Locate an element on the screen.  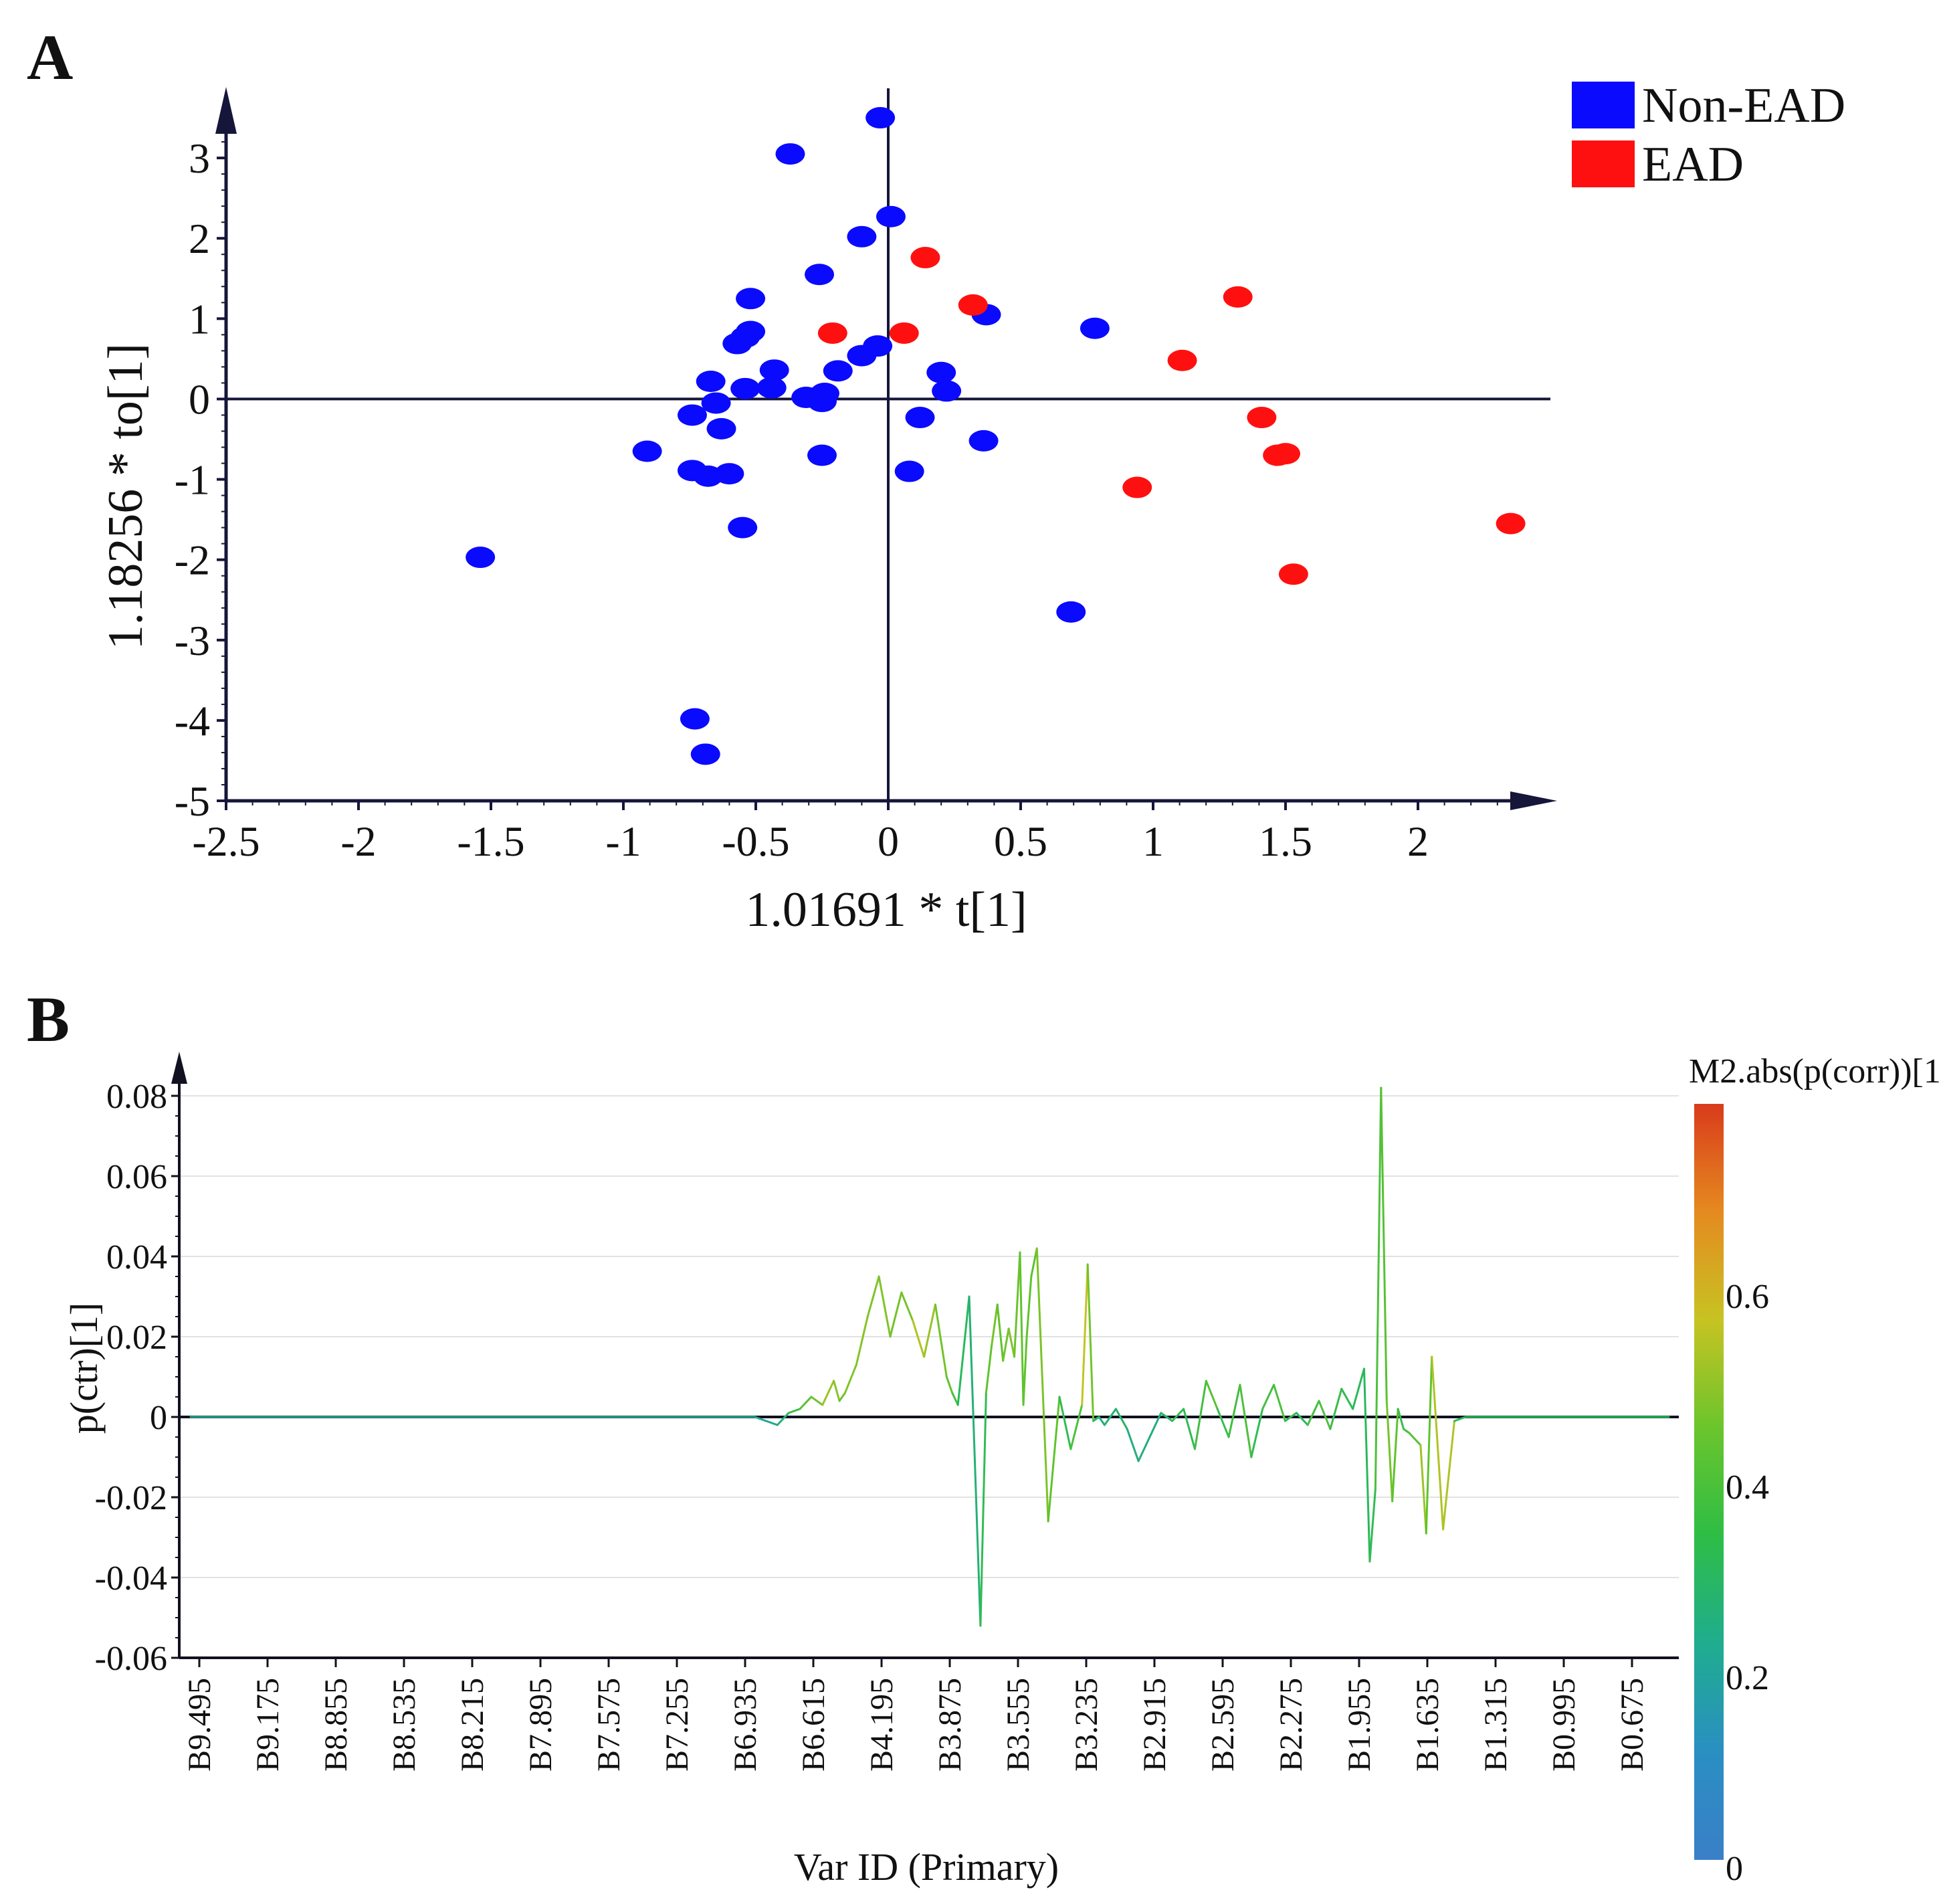
y-tick-label: -4 is located at coordinates (192, 721).